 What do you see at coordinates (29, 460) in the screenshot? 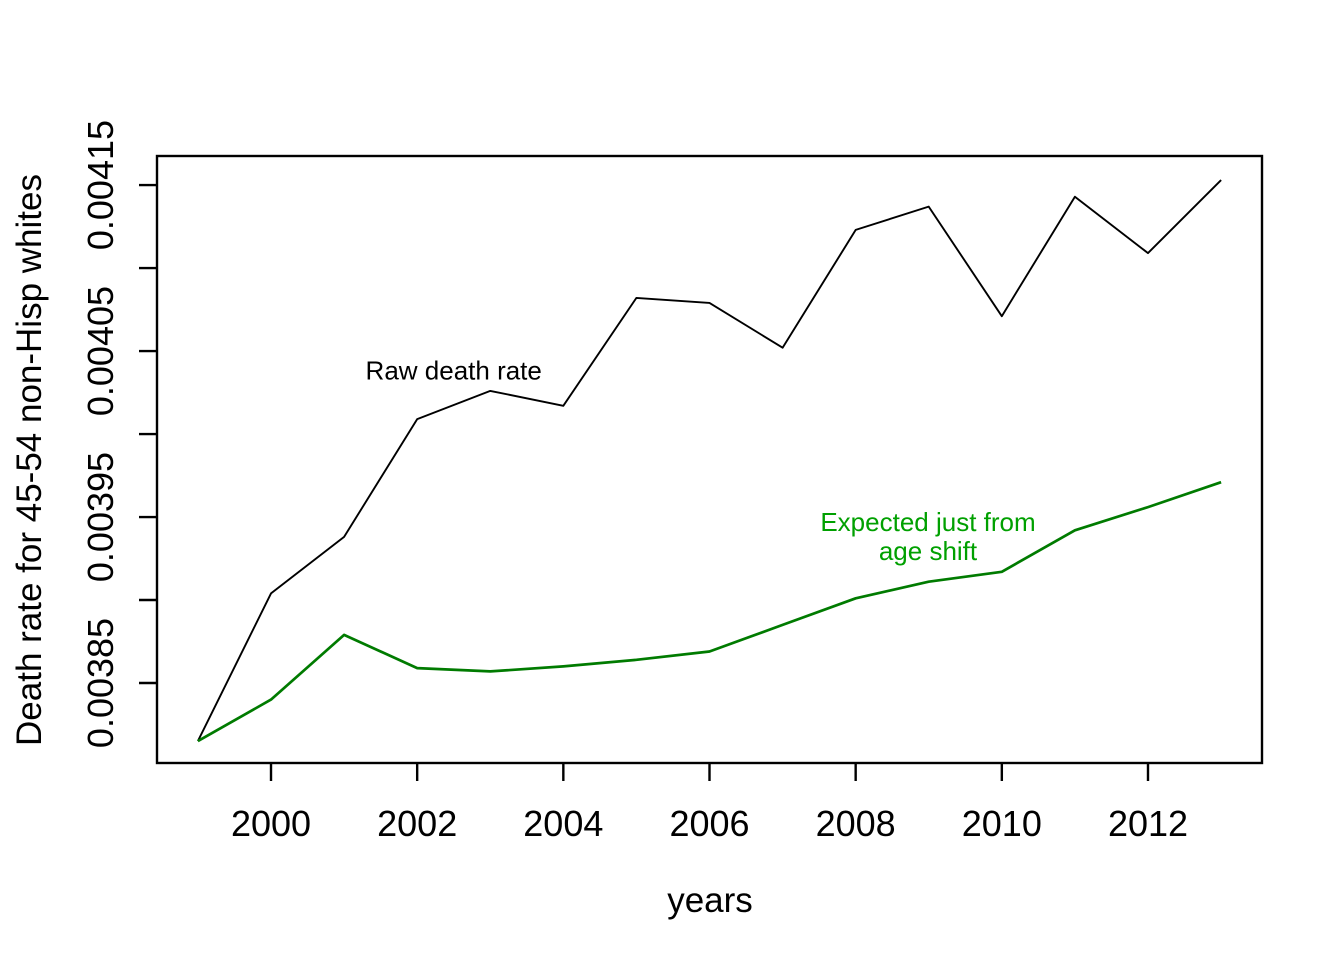
I see `y-axis-title: Death rate for 45-54 non-Hisp whites` at bounding box center [29, 460].